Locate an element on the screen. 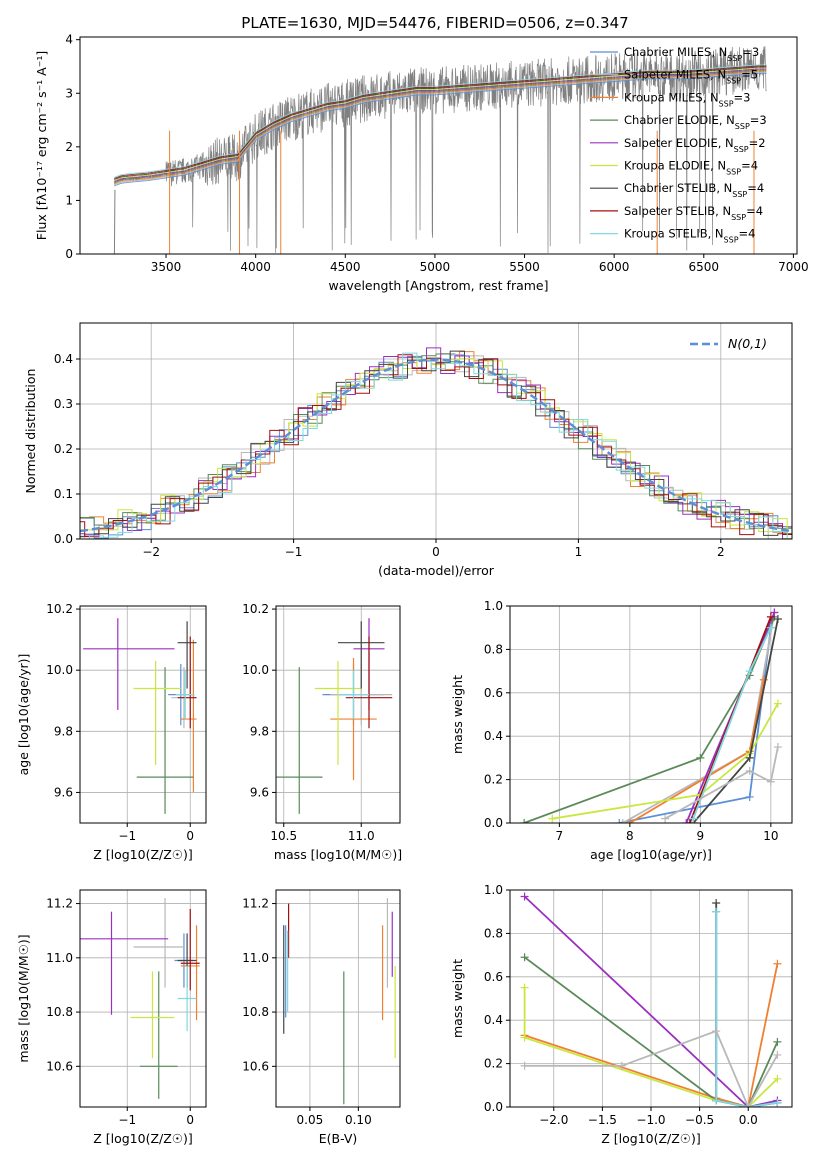  y-tick-label: 10.8 is located at coordinates (59, 1012).